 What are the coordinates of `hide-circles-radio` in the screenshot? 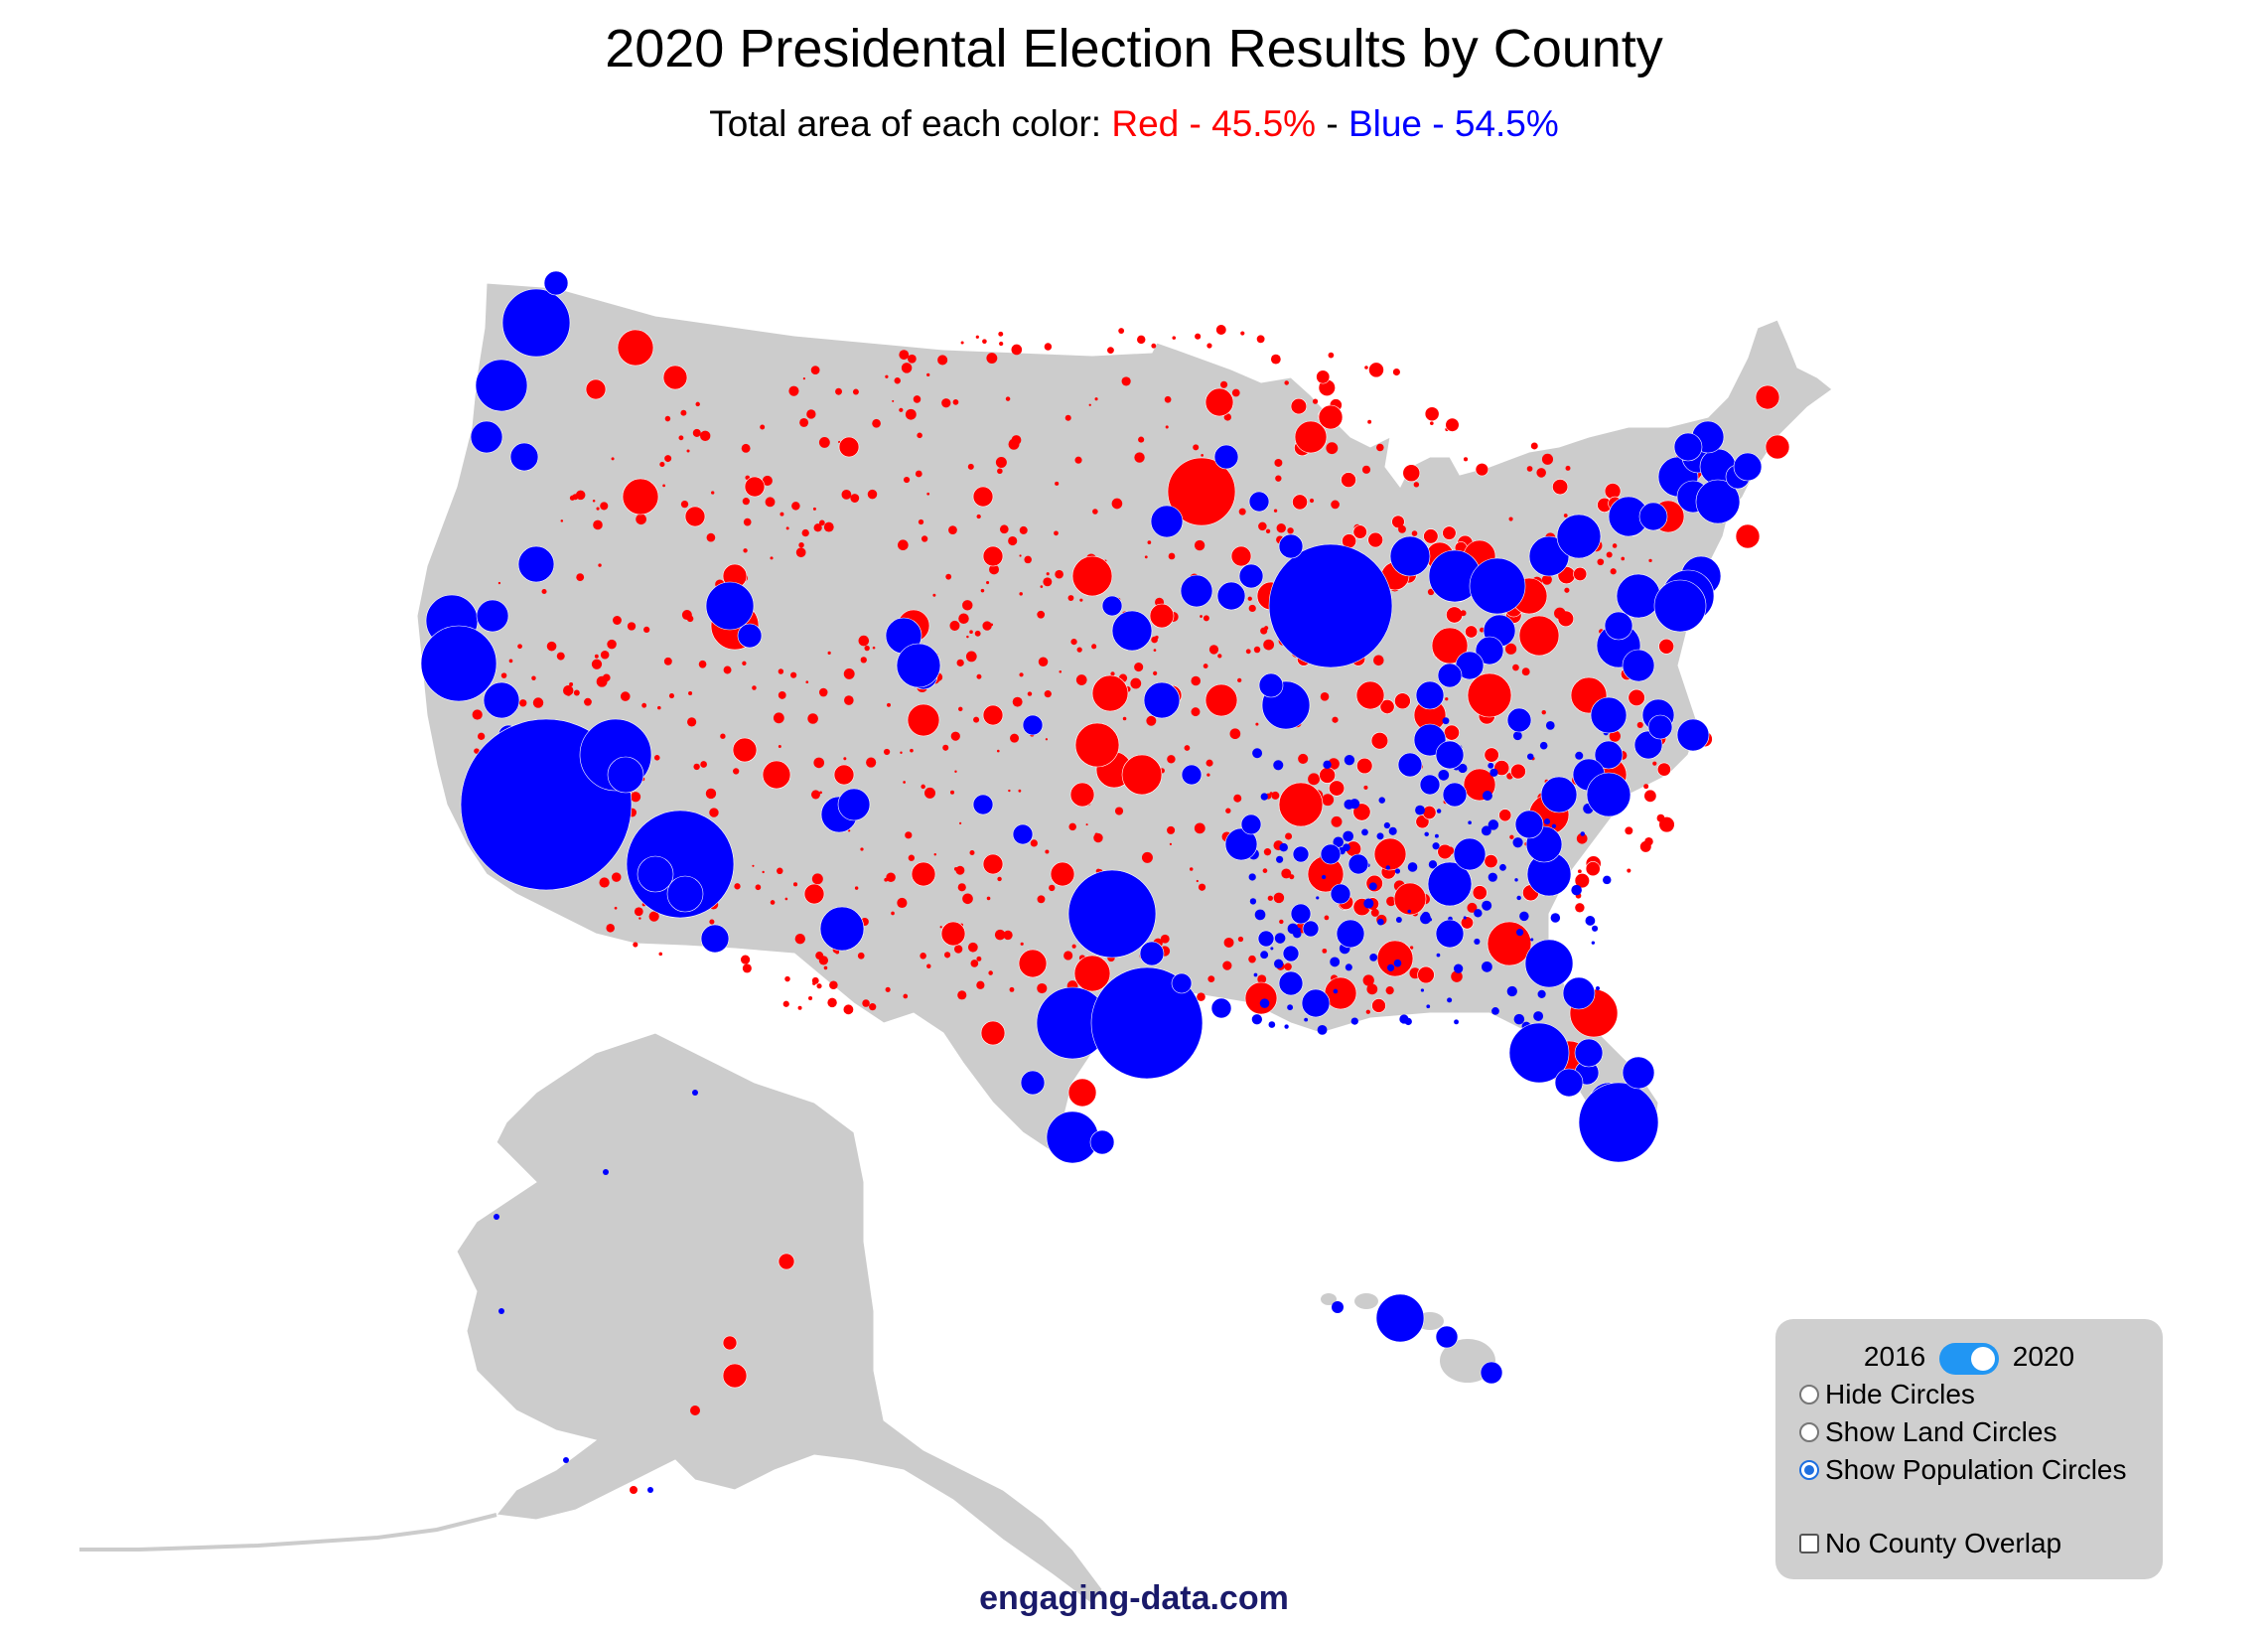 It's located at (1809, 1395).